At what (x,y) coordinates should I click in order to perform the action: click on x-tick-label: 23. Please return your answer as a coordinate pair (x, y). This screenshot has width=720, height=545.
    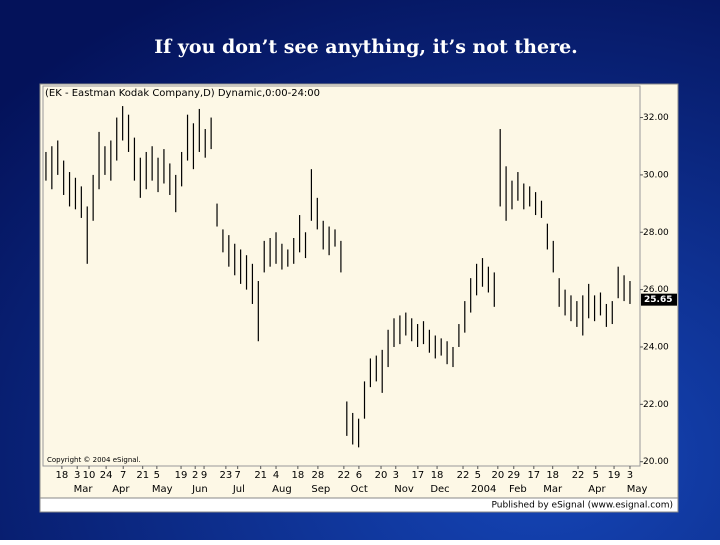
    Looking at the image, I should click on (226, 475).